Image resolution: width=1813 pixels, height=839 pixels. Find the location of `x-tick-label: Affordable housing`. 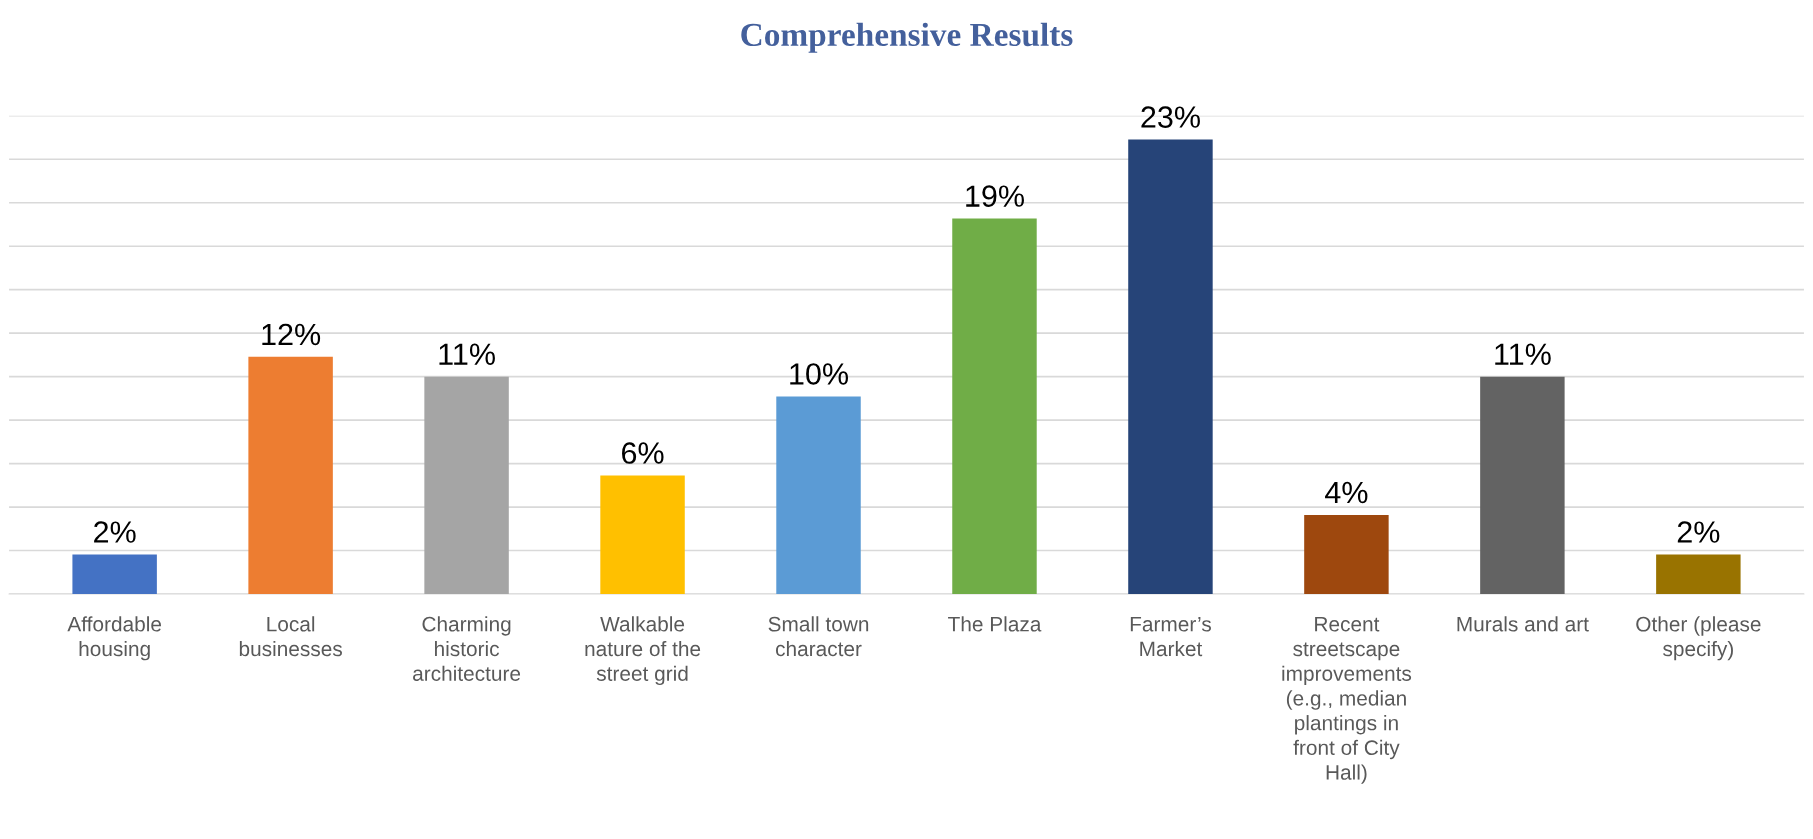

x-tick-label: Affordable housing is located at coordinates (114, 638).